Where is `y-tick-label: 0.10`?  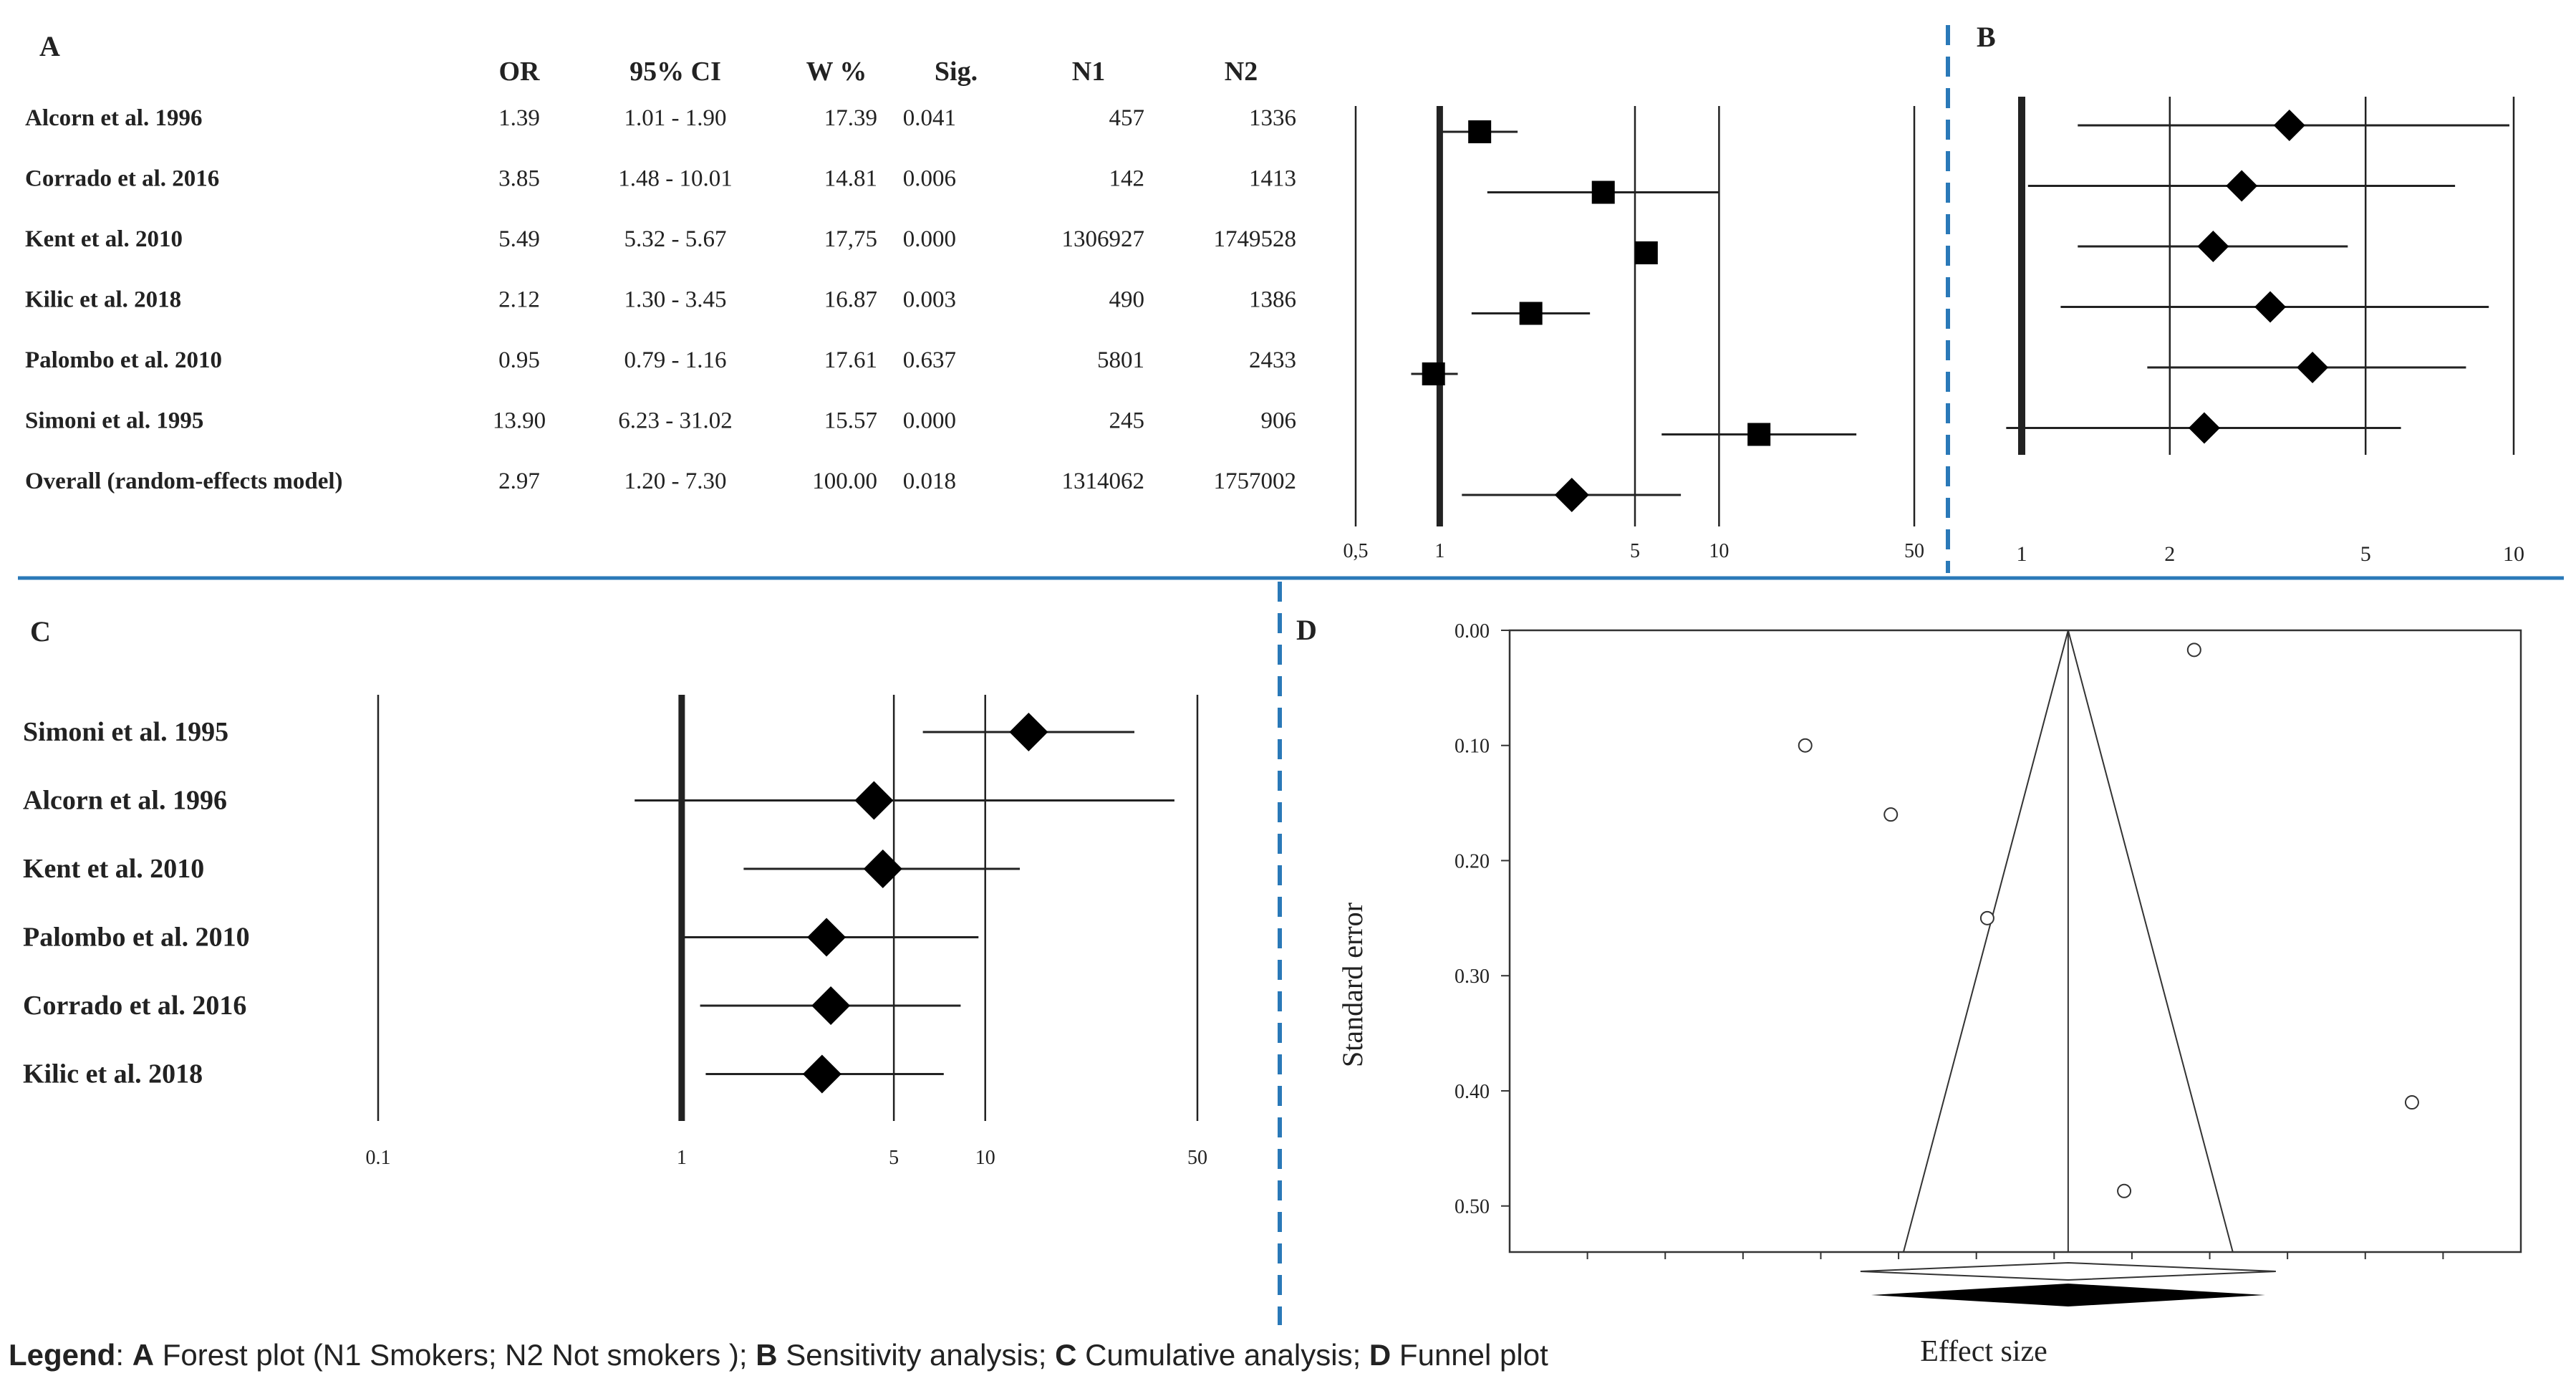 y-tick-label: 0.10 is located at coordinates (1472, 747).